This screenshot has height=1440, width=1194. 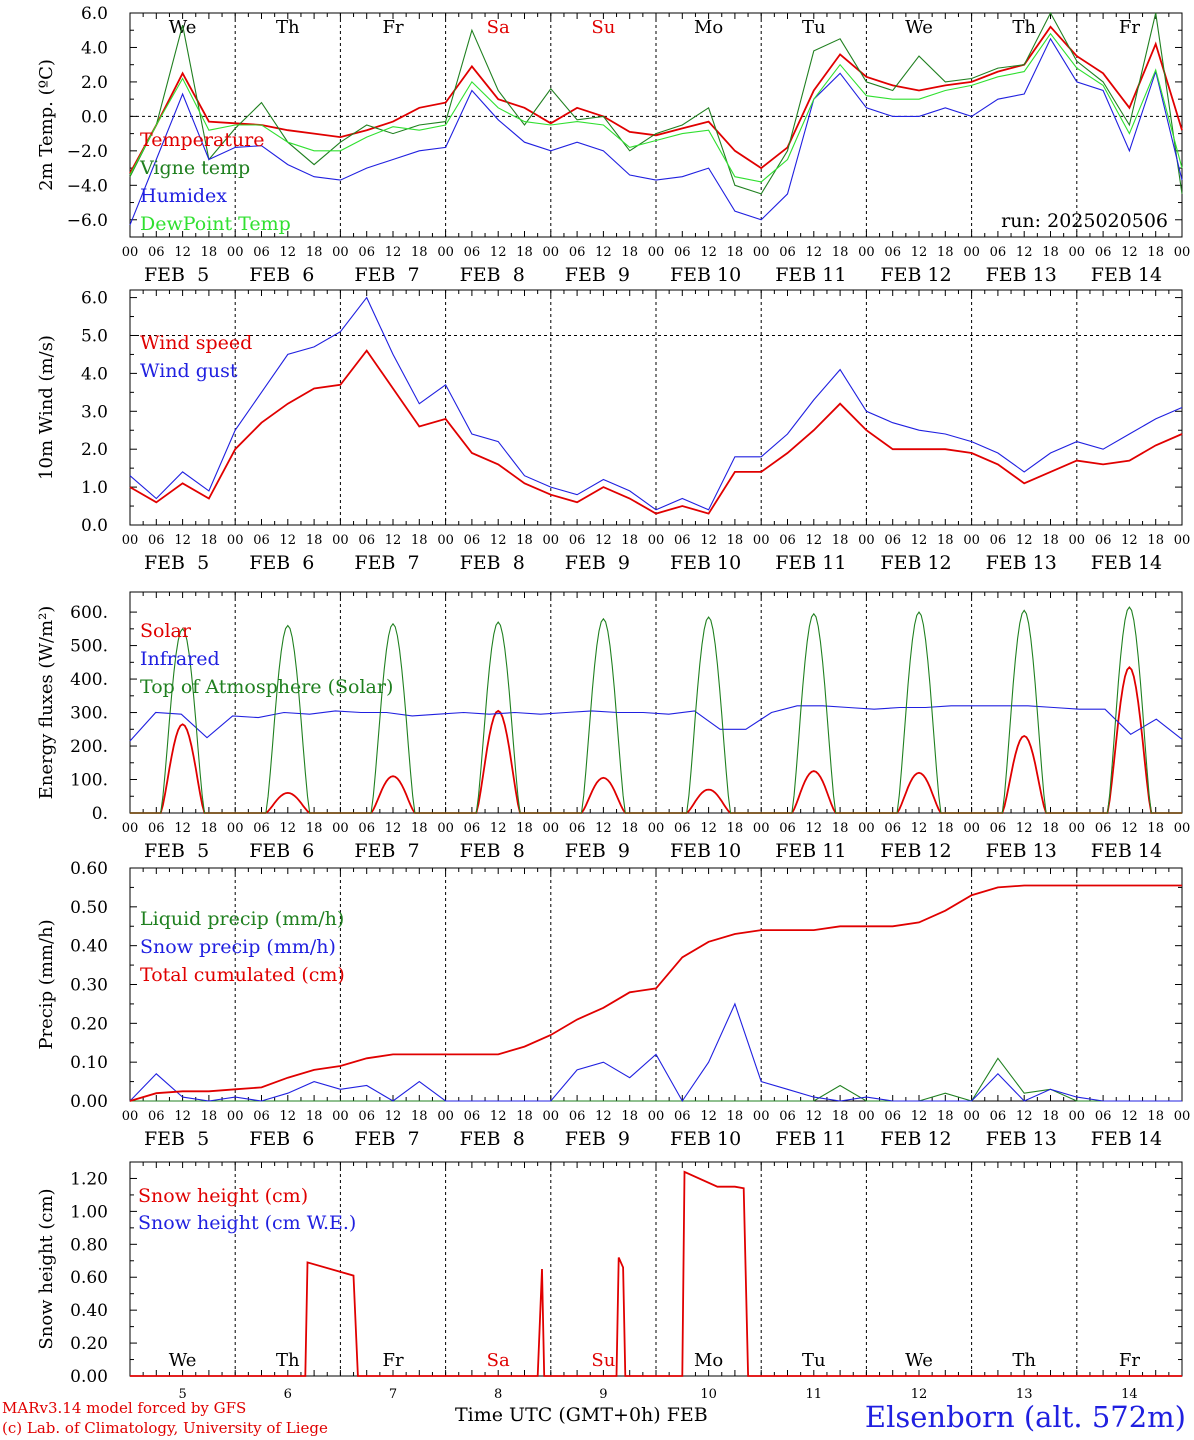 I want to click on series-line, so click(x=656, y=1273).